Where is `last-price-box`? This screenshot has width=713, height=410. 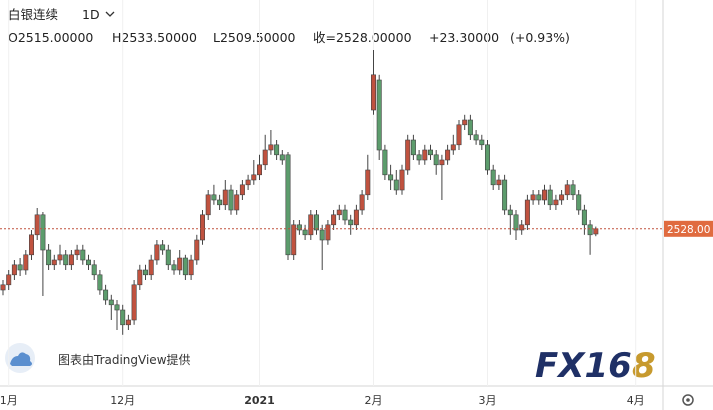 last-price-box is located at coordinates (688, 228).